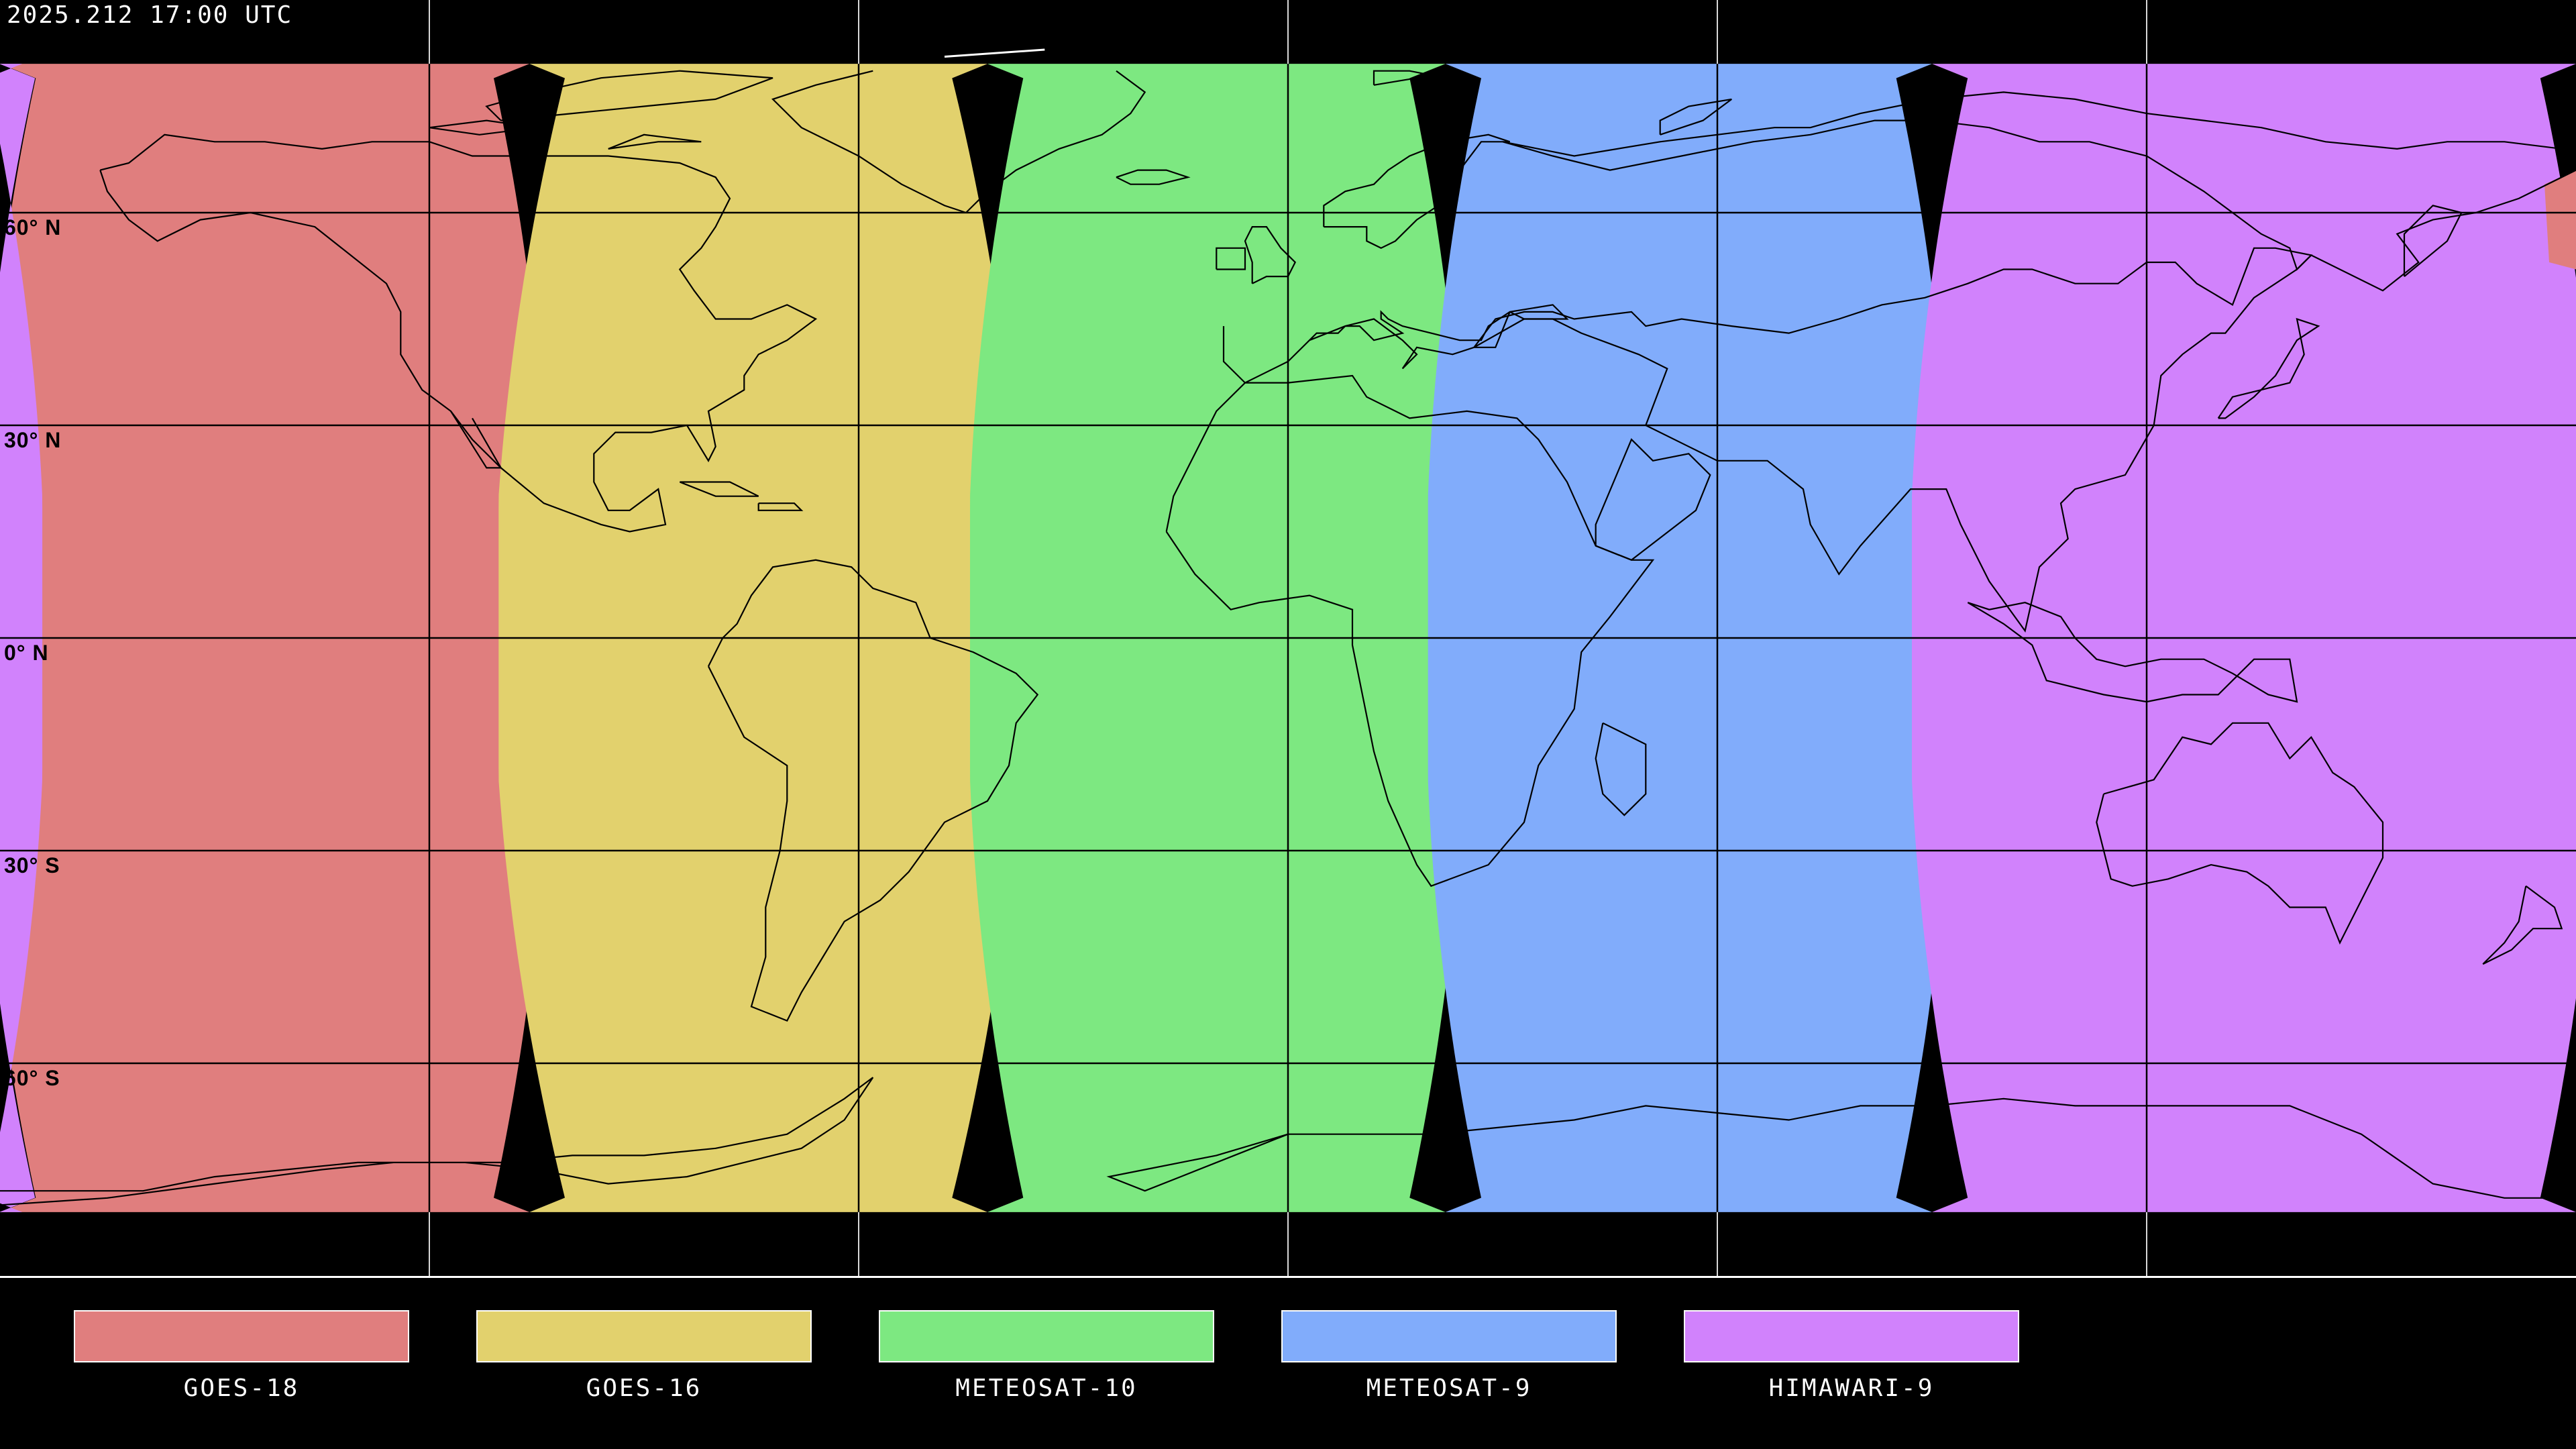 This screenshot has width=2576, height=1449. Describe the element at coordinates (1288, 1277) in the screenshot. I see `legend-separator` at that location.